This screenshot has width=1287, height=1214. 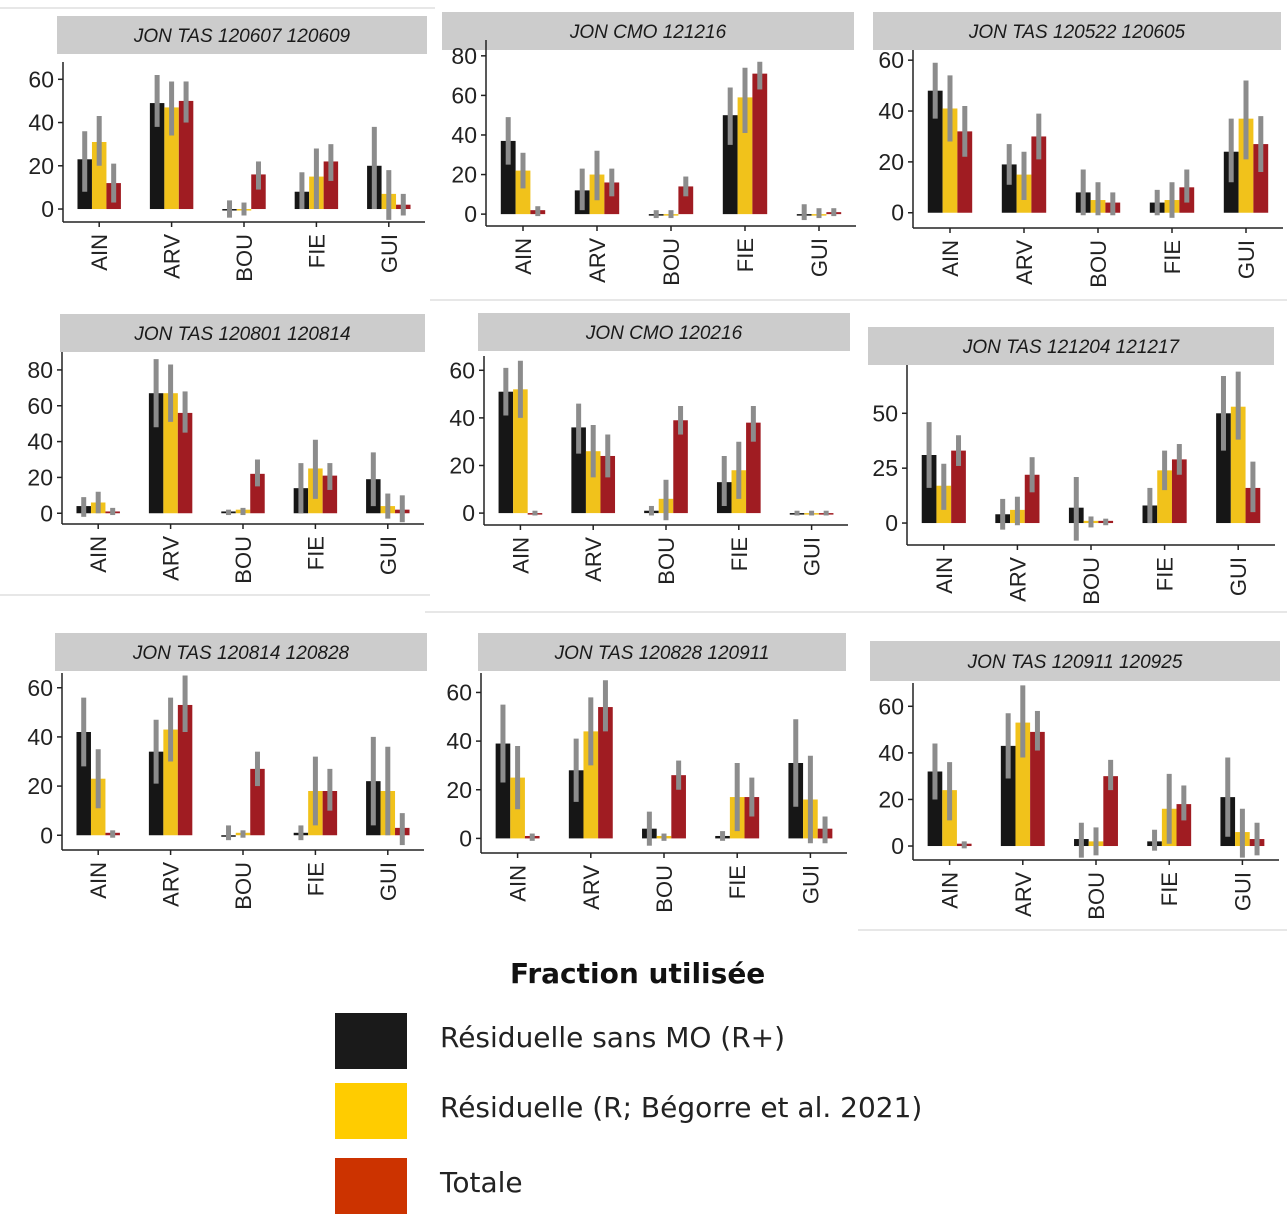 I want to click on panel-title: JON TAS 120607 120609, so click(x=242, y=36).